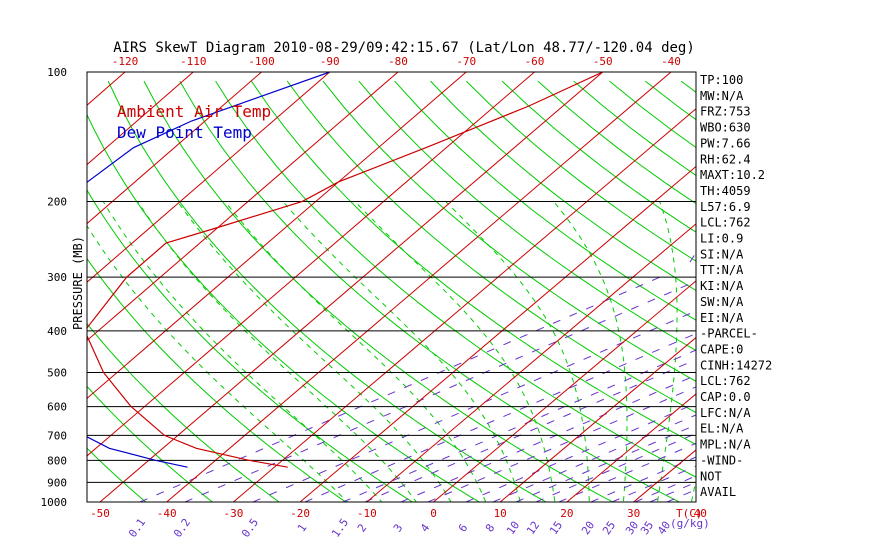  Describe the element at coordinates (725, 223) in the screenshot. I see `info-panel-item: LCL:762` at that location.